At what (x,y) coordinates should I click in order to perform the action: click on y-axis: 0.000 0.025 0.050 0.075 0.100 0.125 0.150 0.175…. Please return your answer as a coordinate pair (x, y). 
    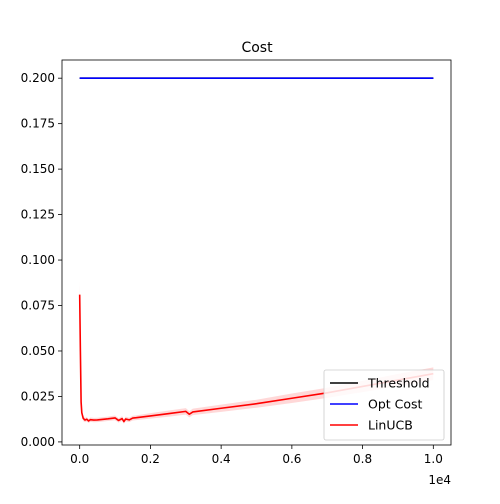
    Looking at the image, I should click on (41, 260).